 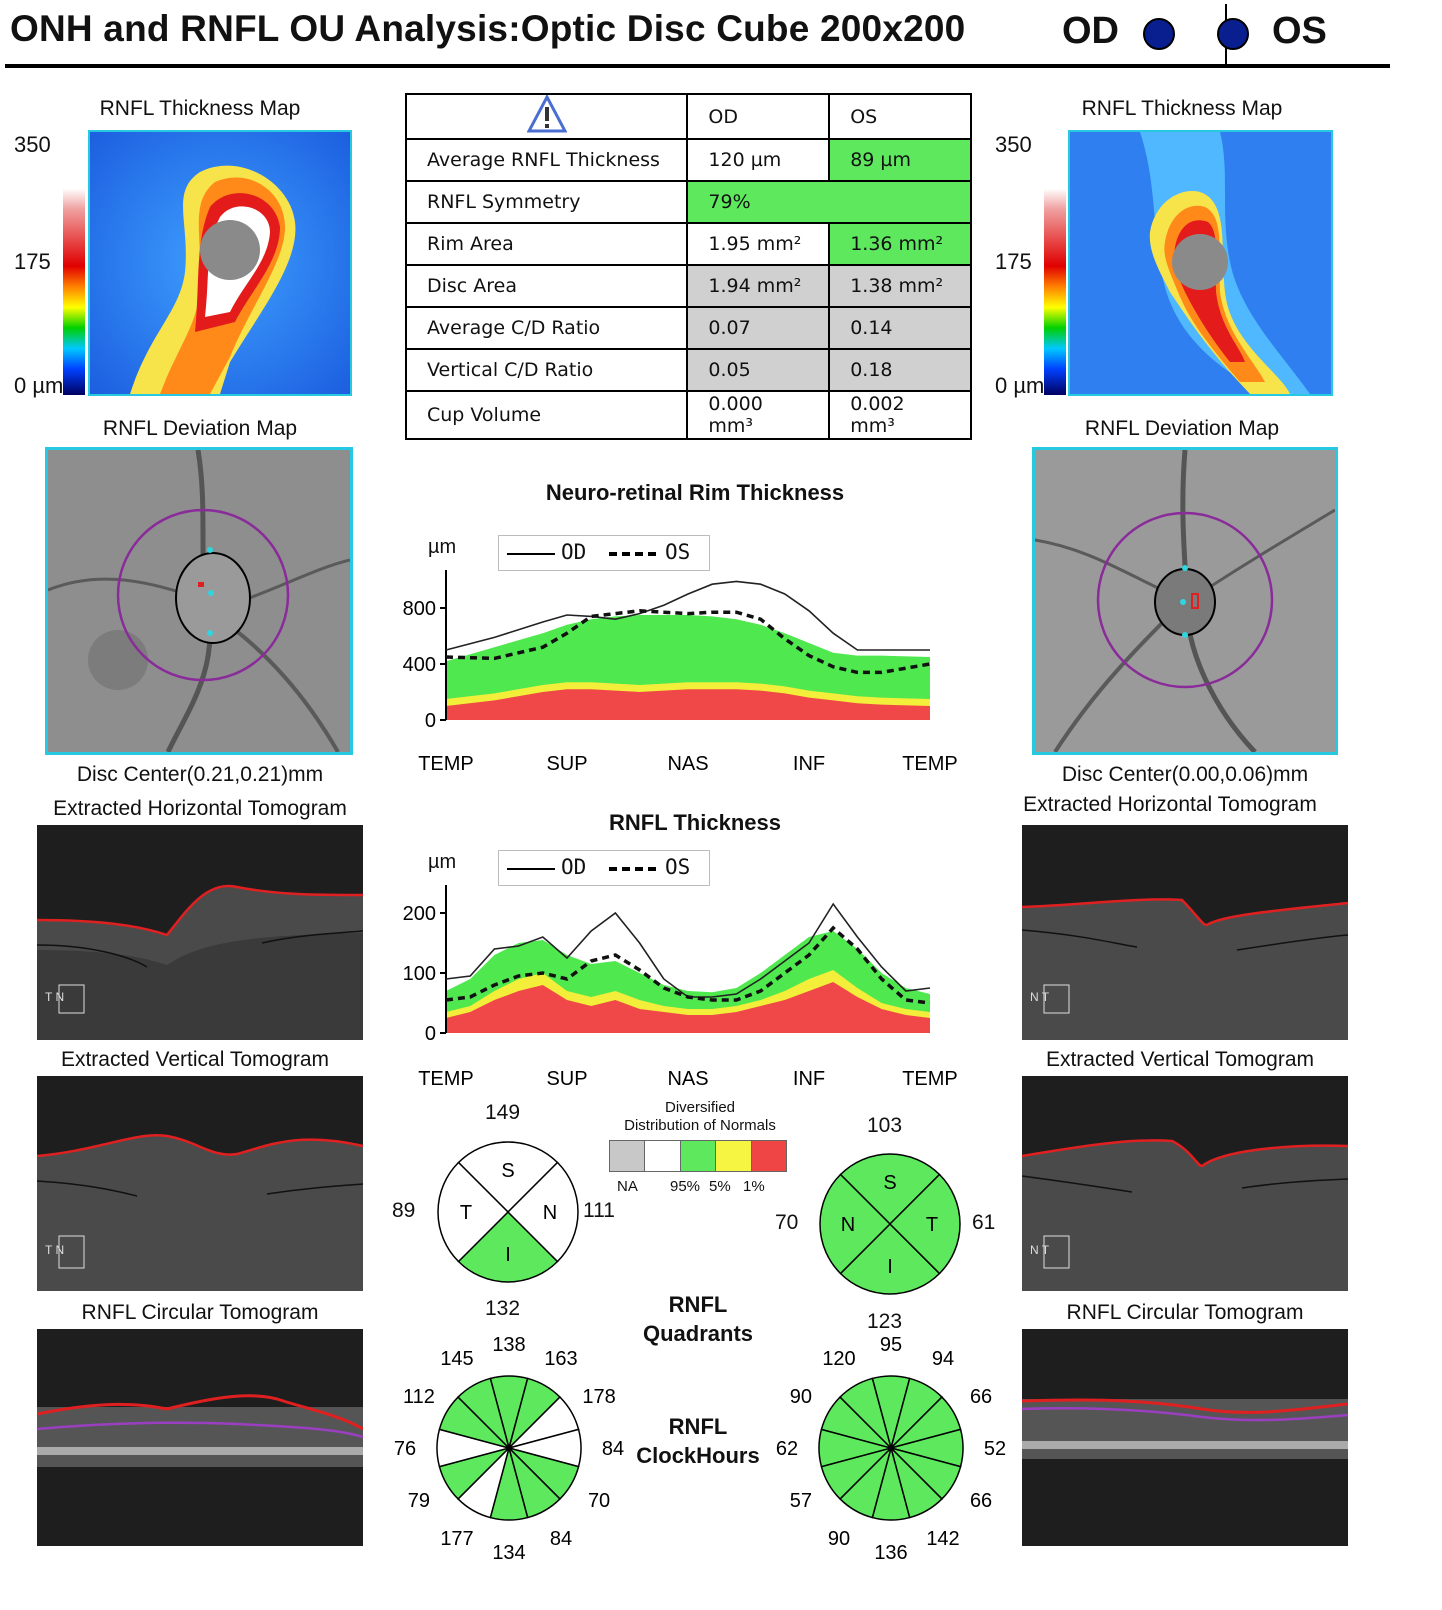 What do you see at coordinates (1020, 385) in the screenshot?
I see `os-scale-bottom: 0 µm` at bounding box center [1020, 385].